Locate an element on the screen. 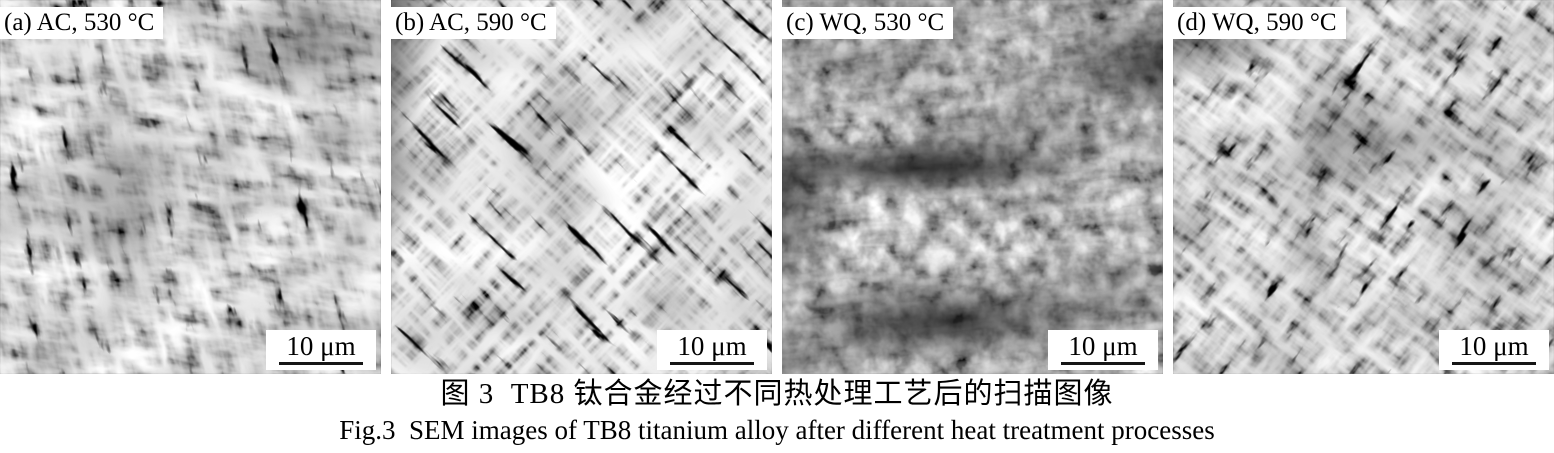 This screenshot has width=1554, height=453. panel-label-a: (a) AC, 530 °C is located at coordinates (82, 23).